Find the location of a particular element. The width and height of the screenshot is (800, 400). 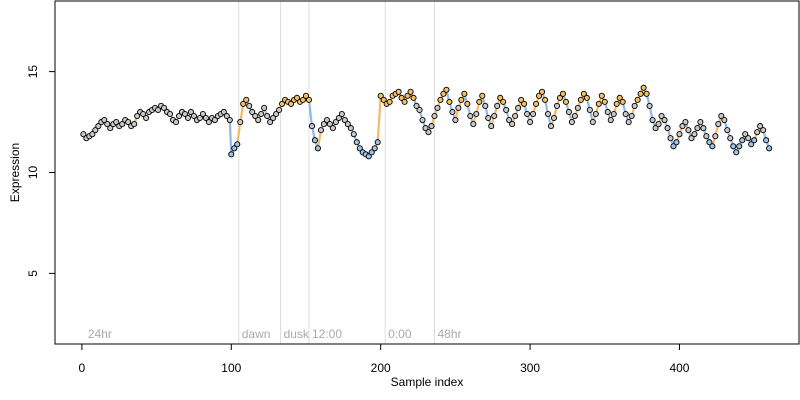

y-tick-label: 15 is located at coordinates (33, 72).